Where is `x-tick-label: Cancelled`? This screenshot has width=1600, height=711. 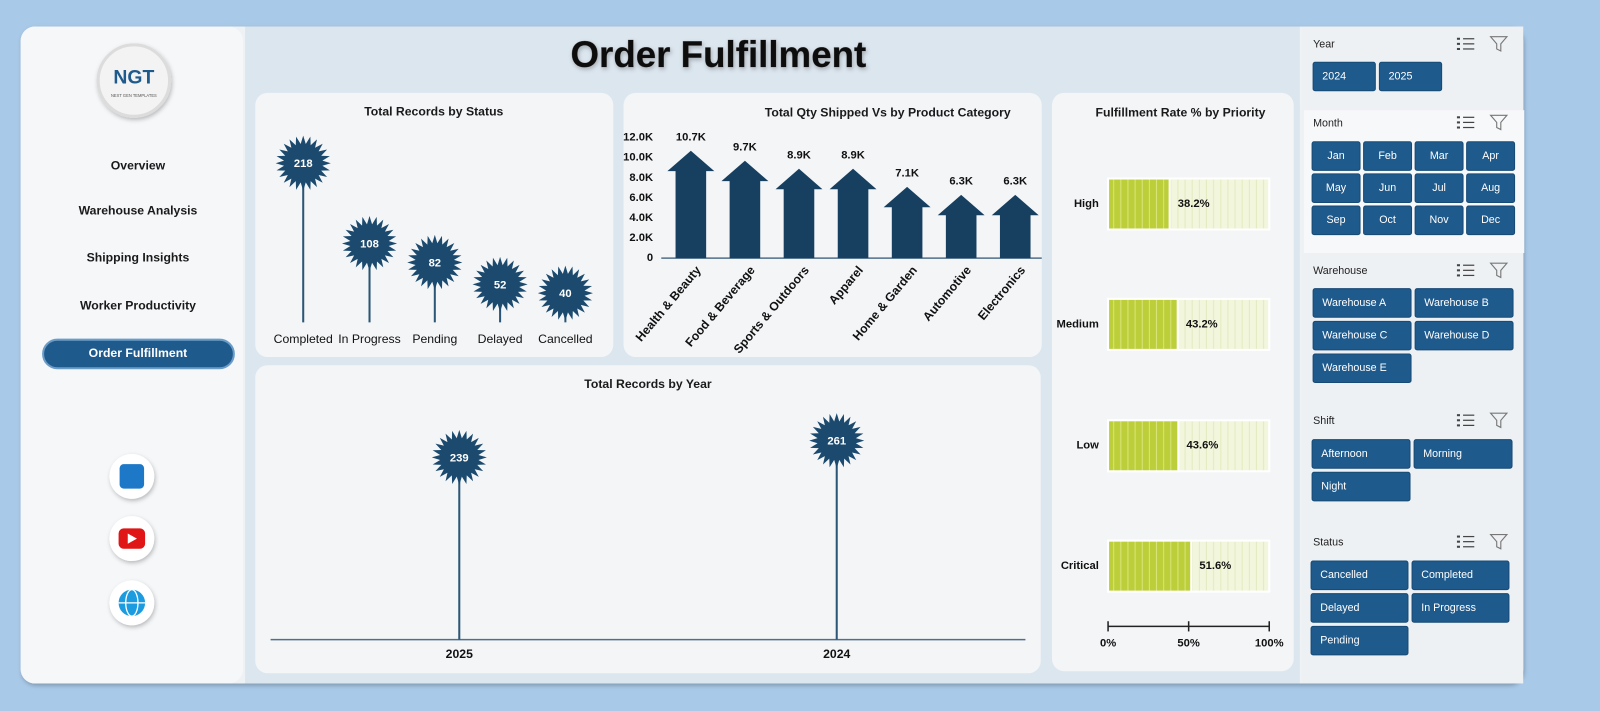
x-tick-label: Cancelled is located at coordinates (565, 339).